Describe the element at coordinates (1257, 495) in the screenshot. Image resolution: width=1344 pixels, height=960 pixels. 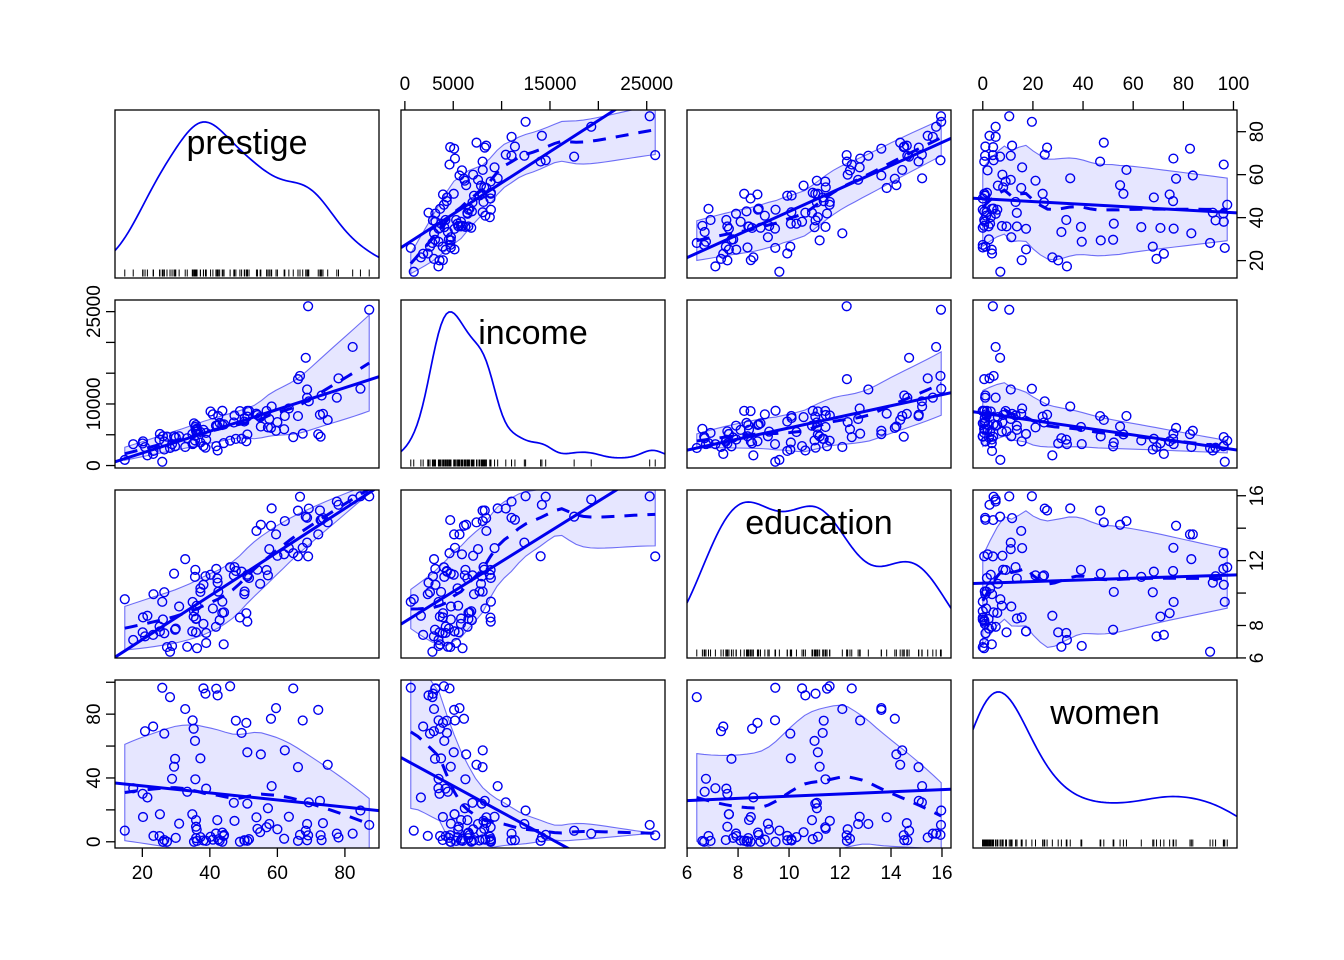
I see `axis-tick-label: 16` at that location.